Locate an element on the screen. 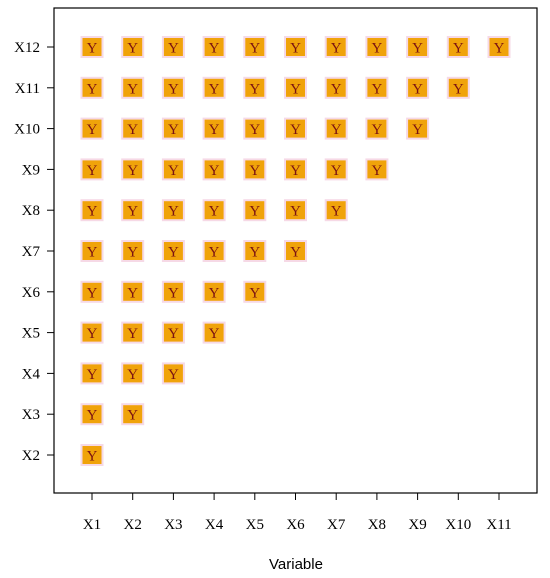 This screenshot has width=550, height=578. x-tick-label: X2 is located at coordinates (133, 525).